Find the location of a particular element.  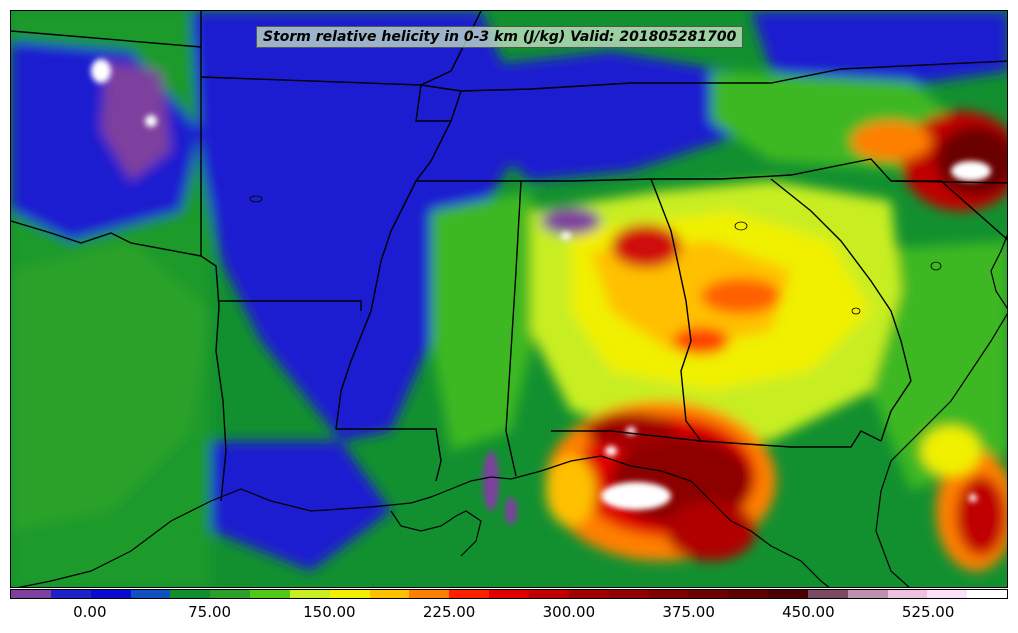

colorbar-tick-label: 0.00 is located at coordinates (90, 612).